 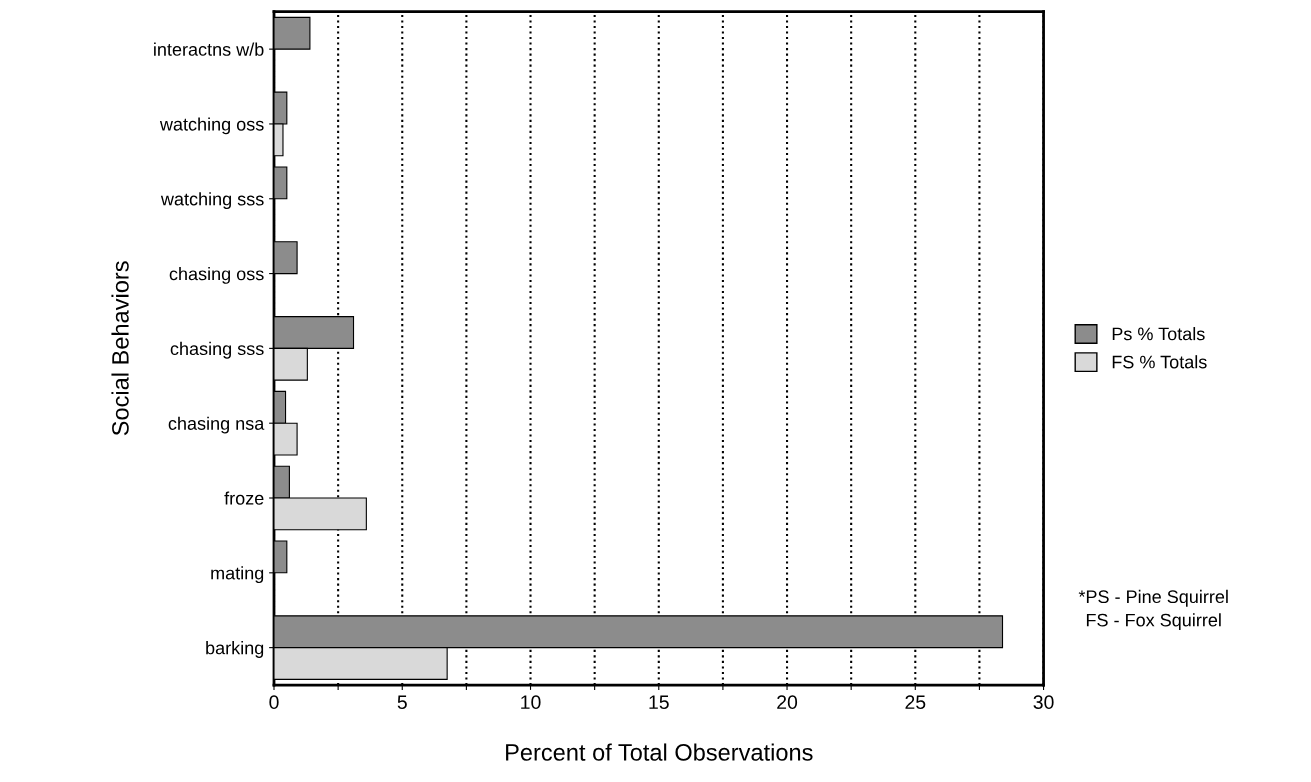 I want to click on legend-label: Ps % Totals, so click(x=1158, y=334).